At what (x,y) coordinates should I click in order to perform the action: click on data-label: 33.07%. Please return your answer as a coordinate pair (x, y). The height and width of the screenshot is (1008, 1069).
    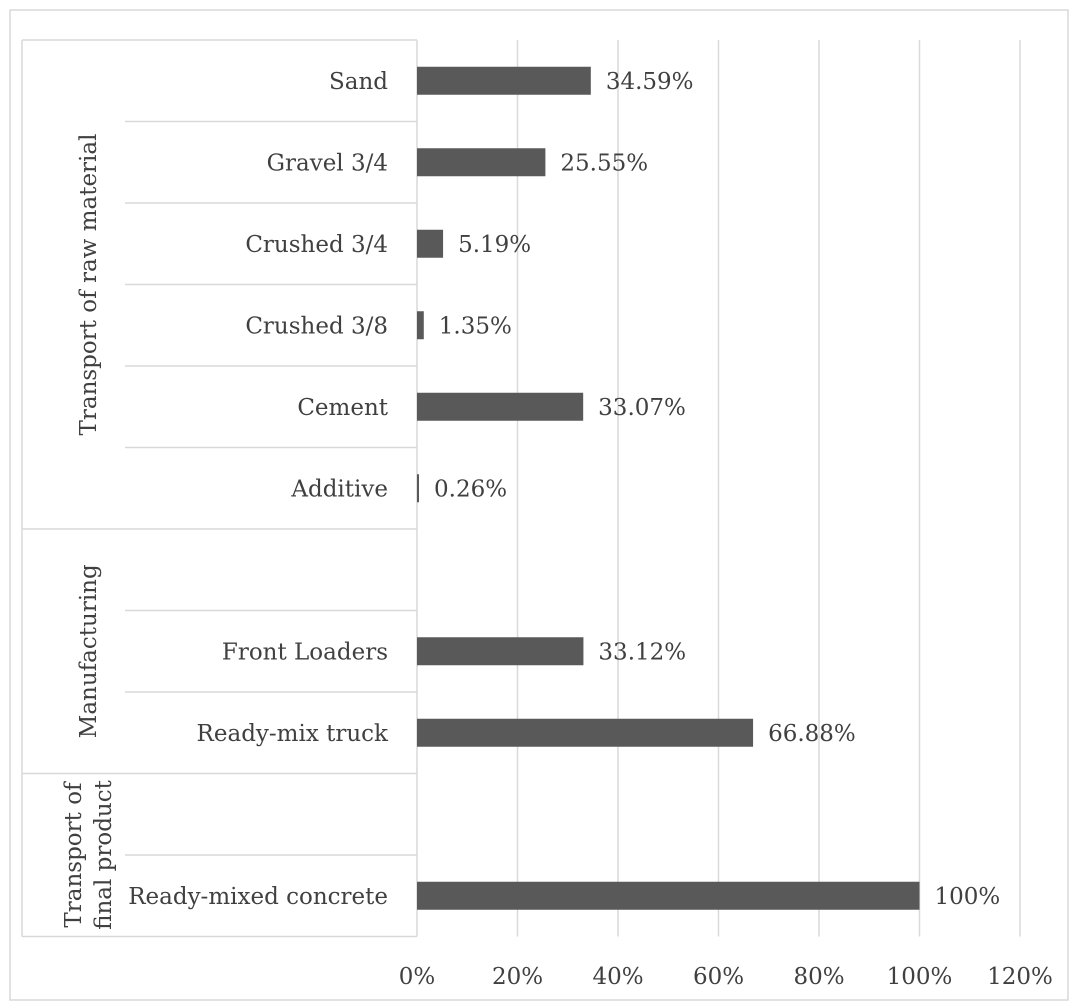
    Looking at the image, I should click on (642, 408).